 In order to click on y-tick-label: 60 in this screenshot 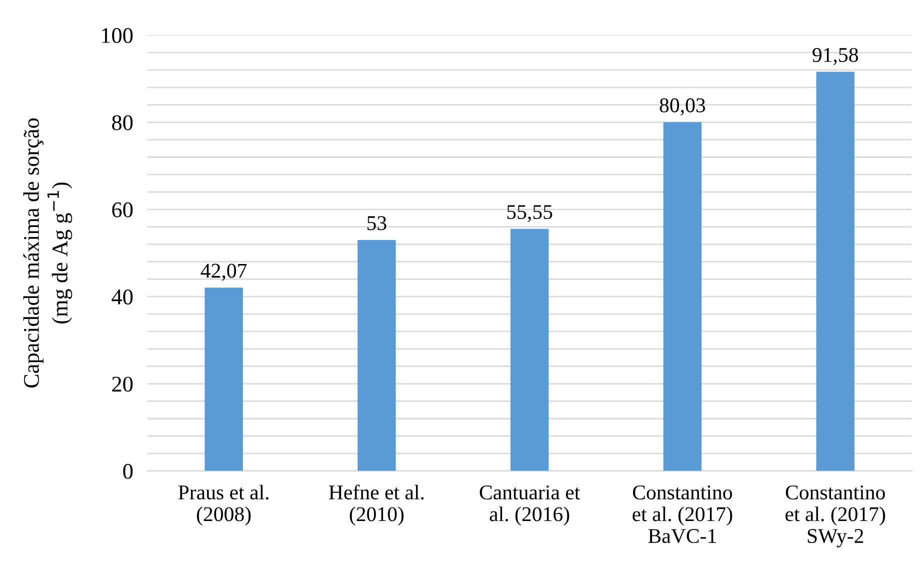, I will do `click(122, 210)`.